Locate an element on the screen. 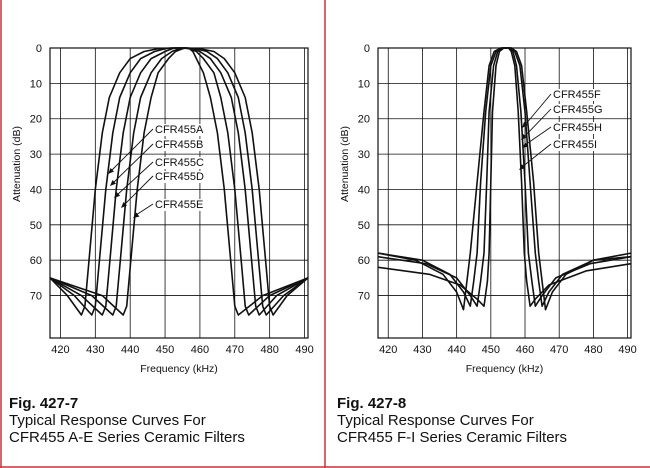 This screenshot has width=650, height=468. annotation-label-cfr455i: CFR455I is located at coordinates (575, 145).